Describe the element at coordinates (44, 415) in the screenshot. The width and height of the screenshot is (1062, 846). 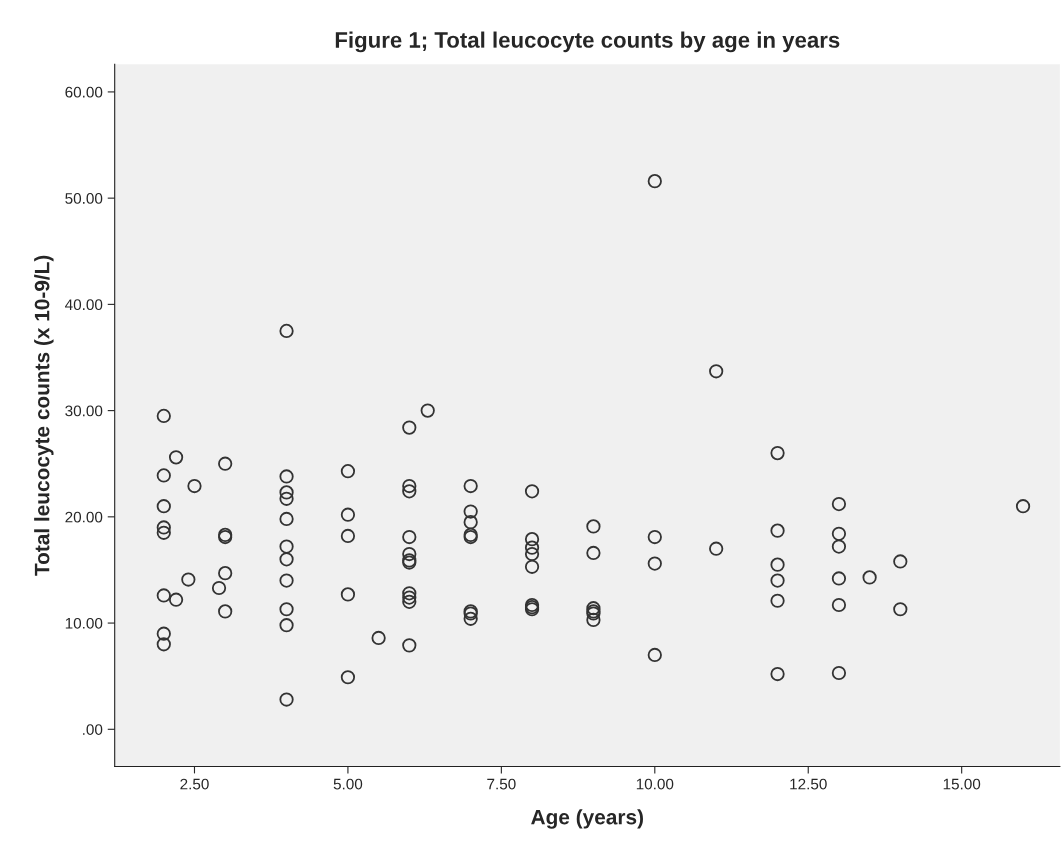
I see `y-axis-title: Total leucocyte counts (x 10-9/L)` at that location.